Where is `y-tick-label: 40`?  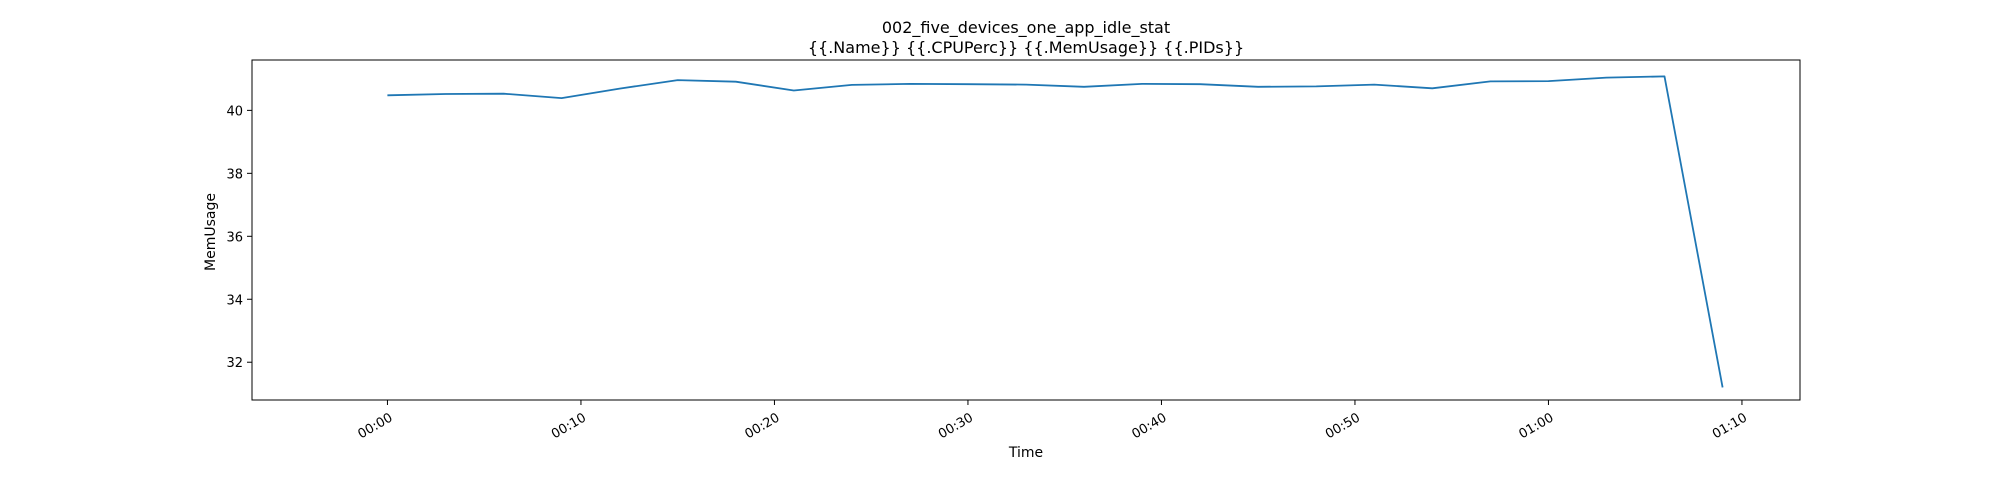 y-tick-label: 40 is located at coordinates (234, 111).